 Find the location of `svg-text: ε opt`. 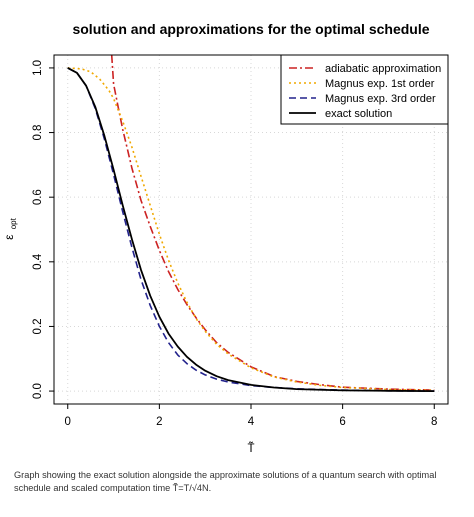

svg-text: ε opt is located at coordinates (10, 228).